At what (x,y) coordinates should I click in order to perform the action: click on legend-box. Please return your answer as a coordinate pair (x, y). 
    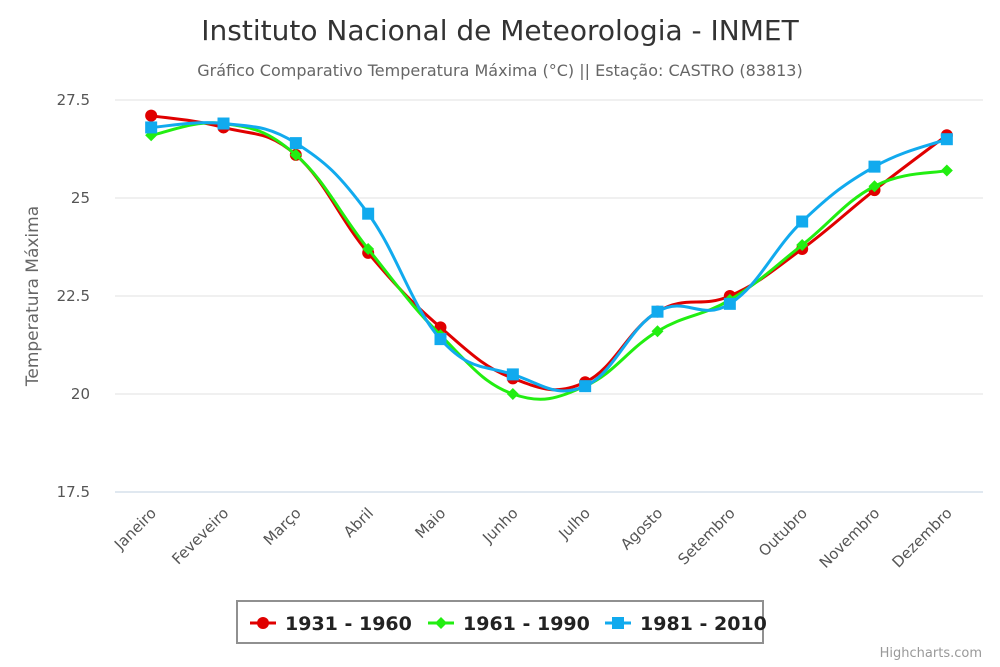
    Looking at the image, I should click on (500, 622).